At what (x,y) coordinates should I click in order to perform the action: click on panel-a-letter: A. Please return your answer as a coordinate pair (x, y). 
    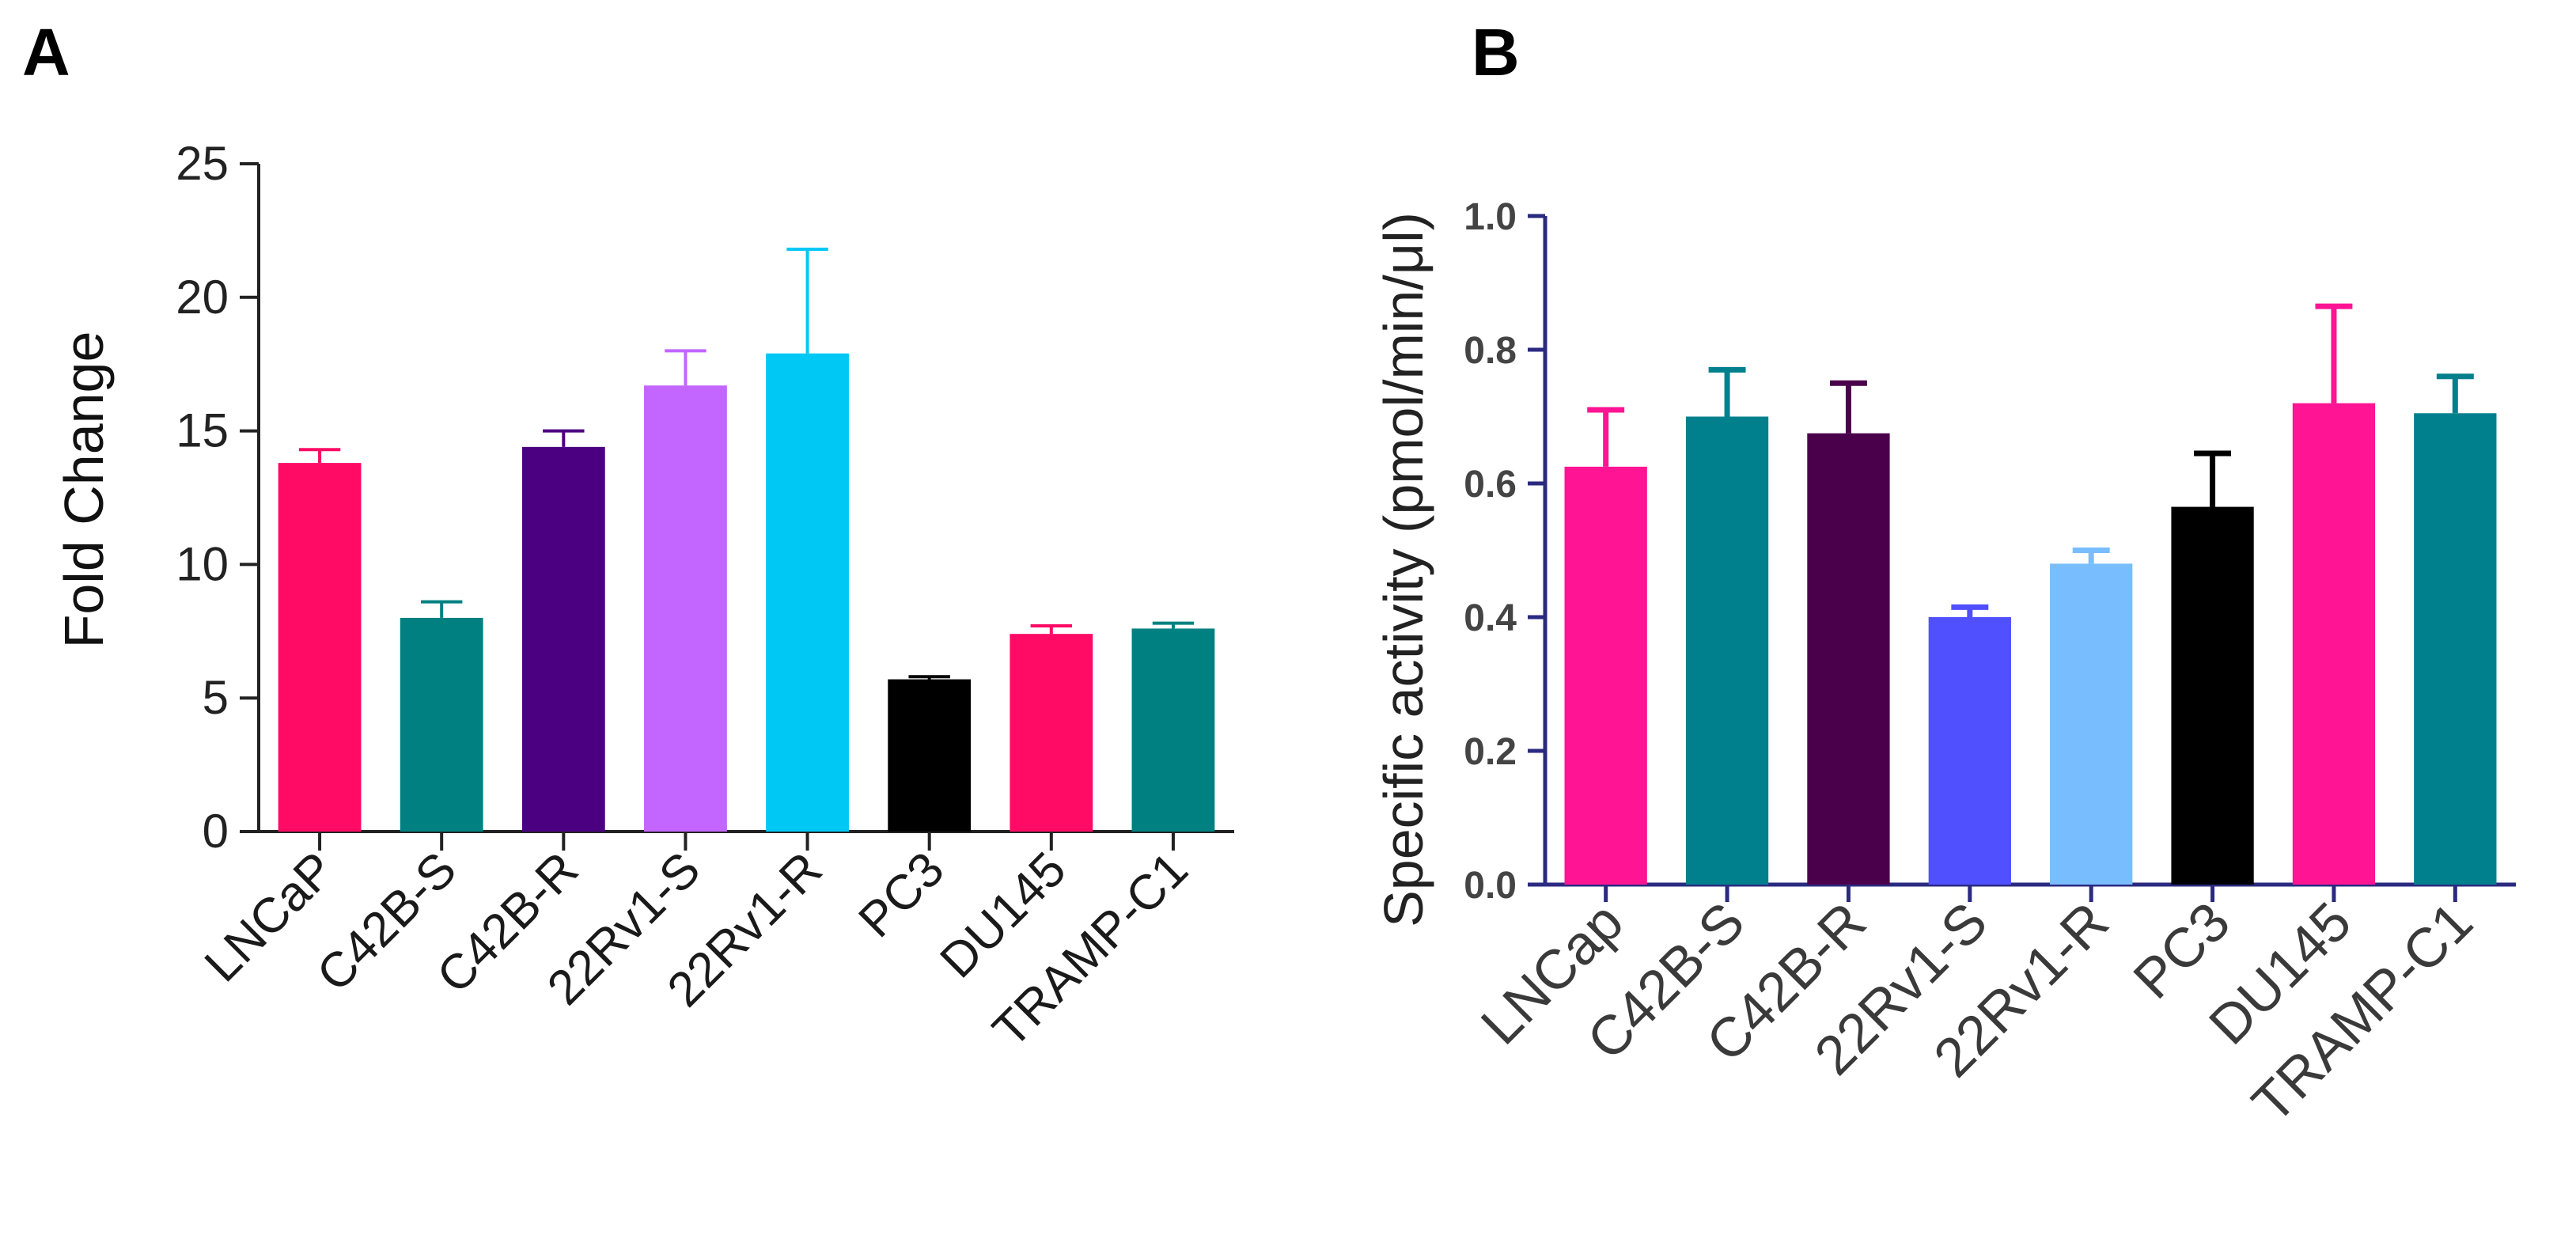
    Looking at the image, I should click on (46, 52).